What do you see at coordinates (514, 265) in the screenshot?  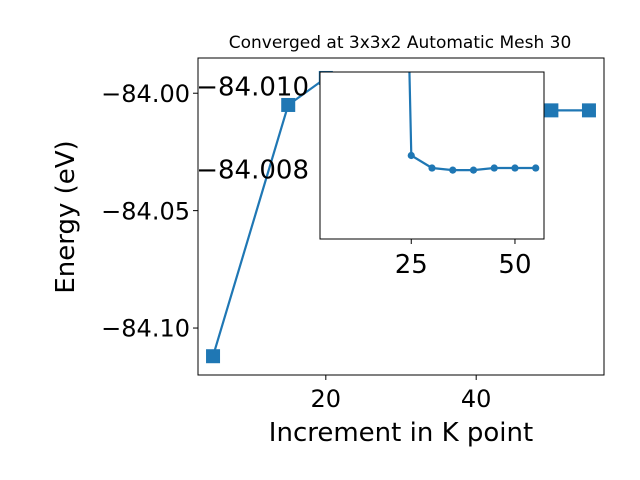 I see `x-tick-label: 50` at bounding box center [514, 265].